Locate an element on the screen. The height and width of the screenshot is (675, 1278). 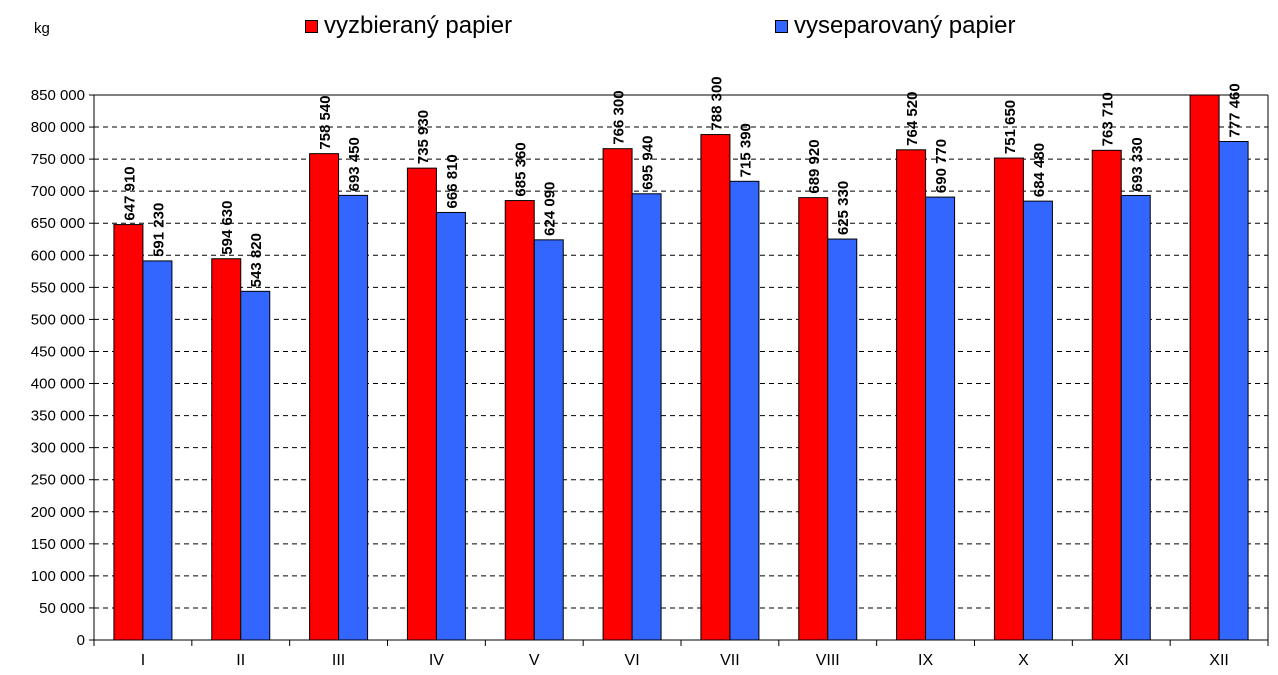
data-label: 690 770 is located at coordinates (941, 166).